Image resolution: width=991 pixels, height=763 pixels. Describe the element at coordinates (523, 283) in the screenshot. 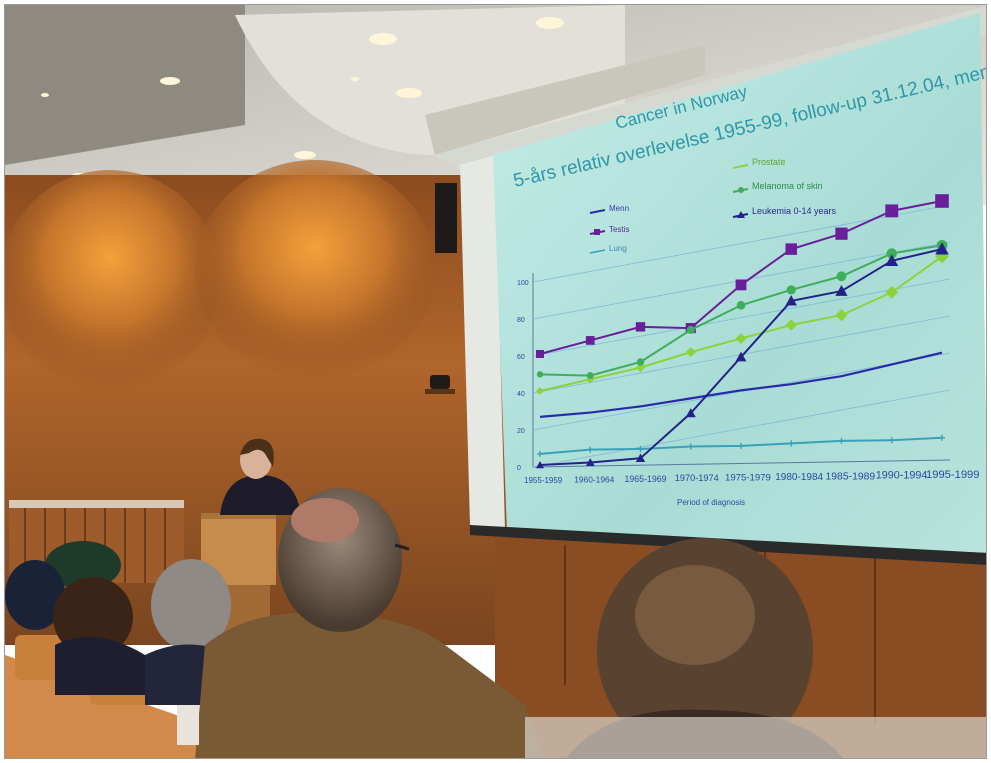

I see `y-tick-label: 100` at that location.